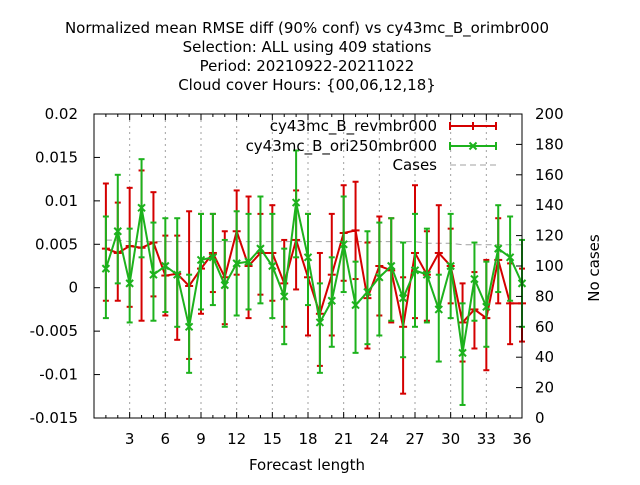  I want to click on x-tick-label: 3, so click(130, 439).